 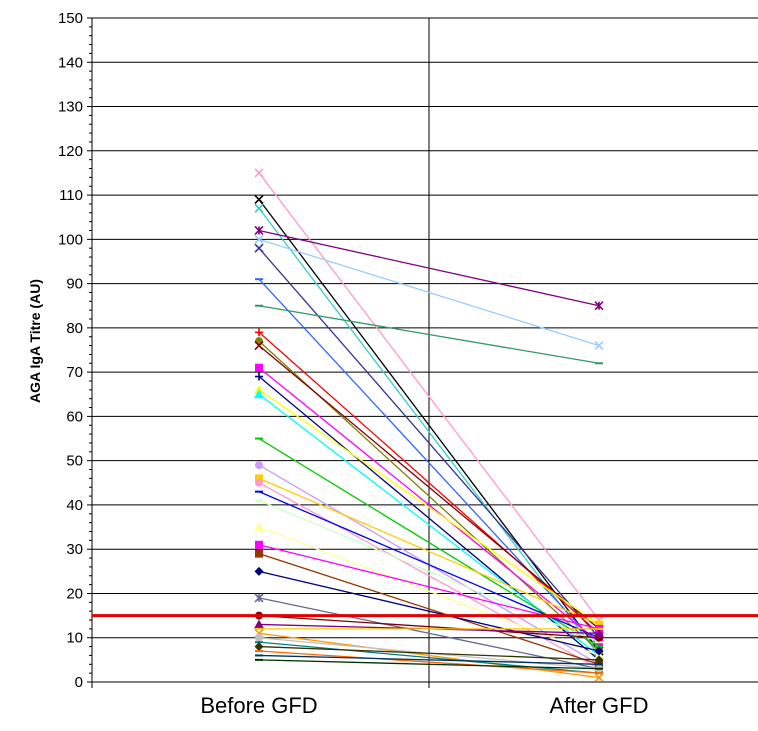 I want to click on x-category-label: Before GFD, so click(x=258, y=705).